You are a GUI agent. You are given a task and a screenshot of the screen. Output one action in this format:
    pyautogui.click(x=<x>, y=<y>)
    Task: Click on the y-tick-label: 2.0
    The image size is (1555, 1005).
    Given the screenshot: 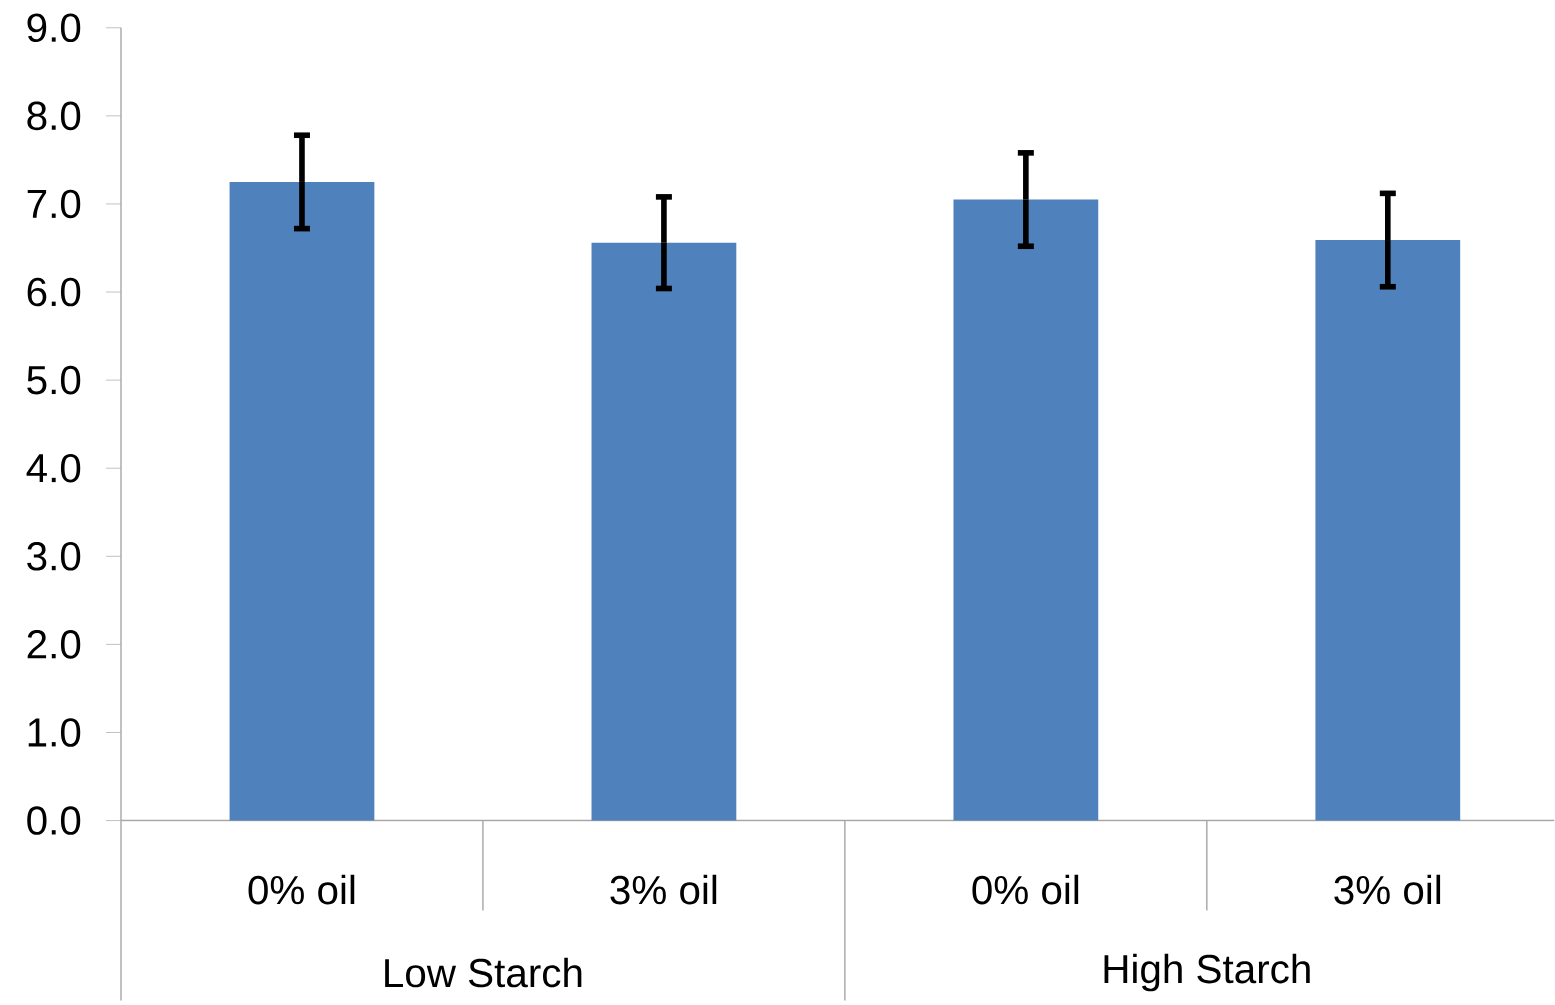 What is the action you would take?
    pyautogui.click(x=54, y=644)
    